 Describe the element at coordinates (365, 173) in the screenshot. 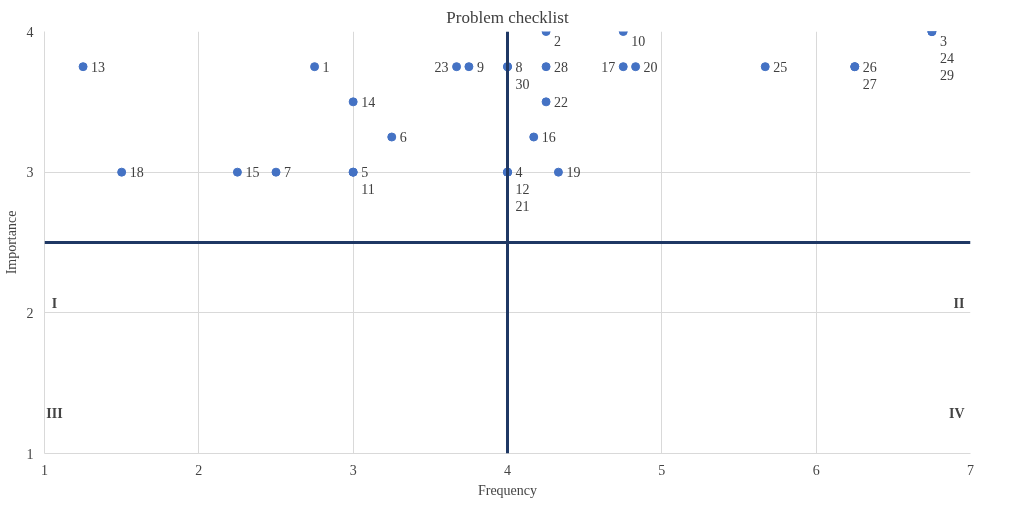

I see `annotation: 5` at that location.